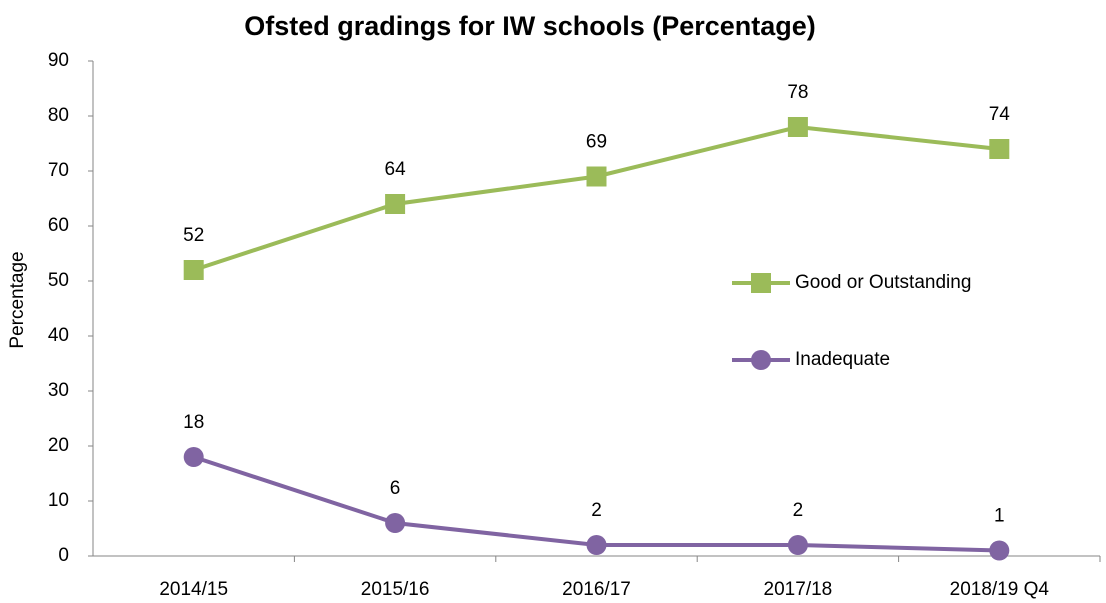 The width and height of the screenshot is (1106, 603). I want to click on data-label: 64, so click(396, 169).